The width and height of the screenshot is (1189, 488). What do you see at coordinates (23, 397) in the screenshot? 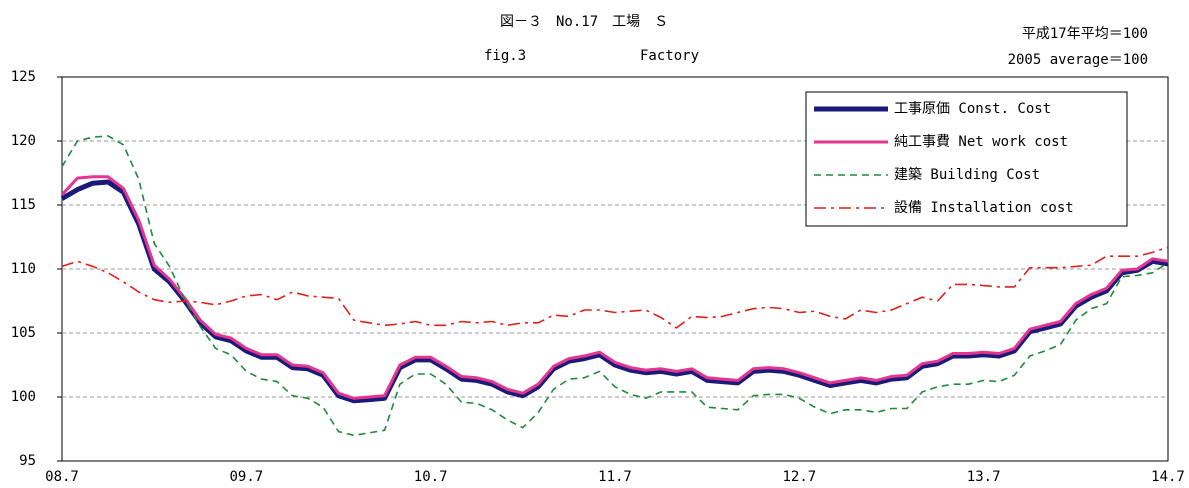
I see `y-tick-label: 100` at bounding box center [23, 397].